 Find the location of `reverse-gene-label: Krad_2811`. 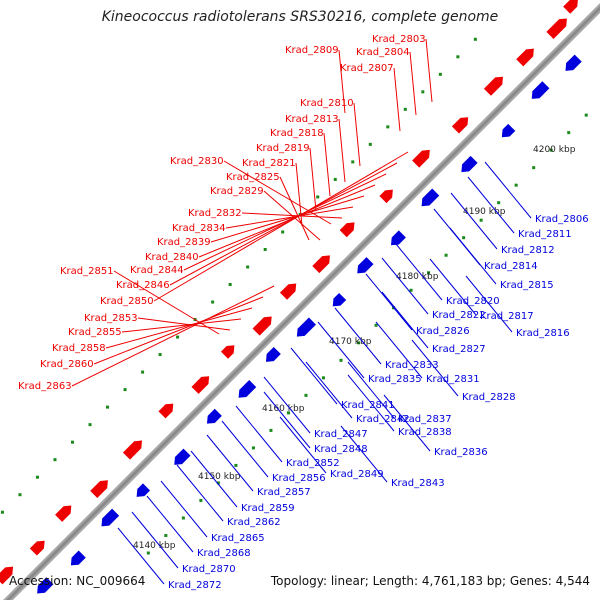

reverse-gene-label: Krad_2811 is located at coordinates (545, 234).